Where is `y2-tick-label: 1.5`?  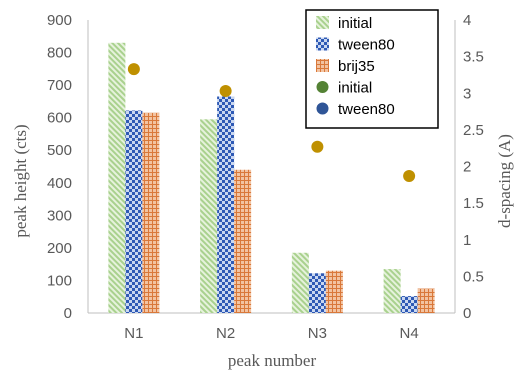
y2-tick-label: 1.5 is located at coordinates (473, 203).